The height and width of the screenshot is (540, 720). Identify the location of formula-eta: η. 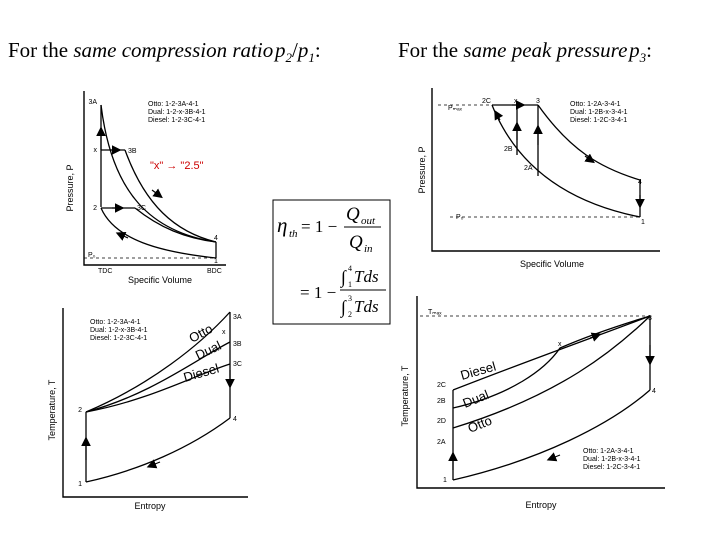
(282, 225).